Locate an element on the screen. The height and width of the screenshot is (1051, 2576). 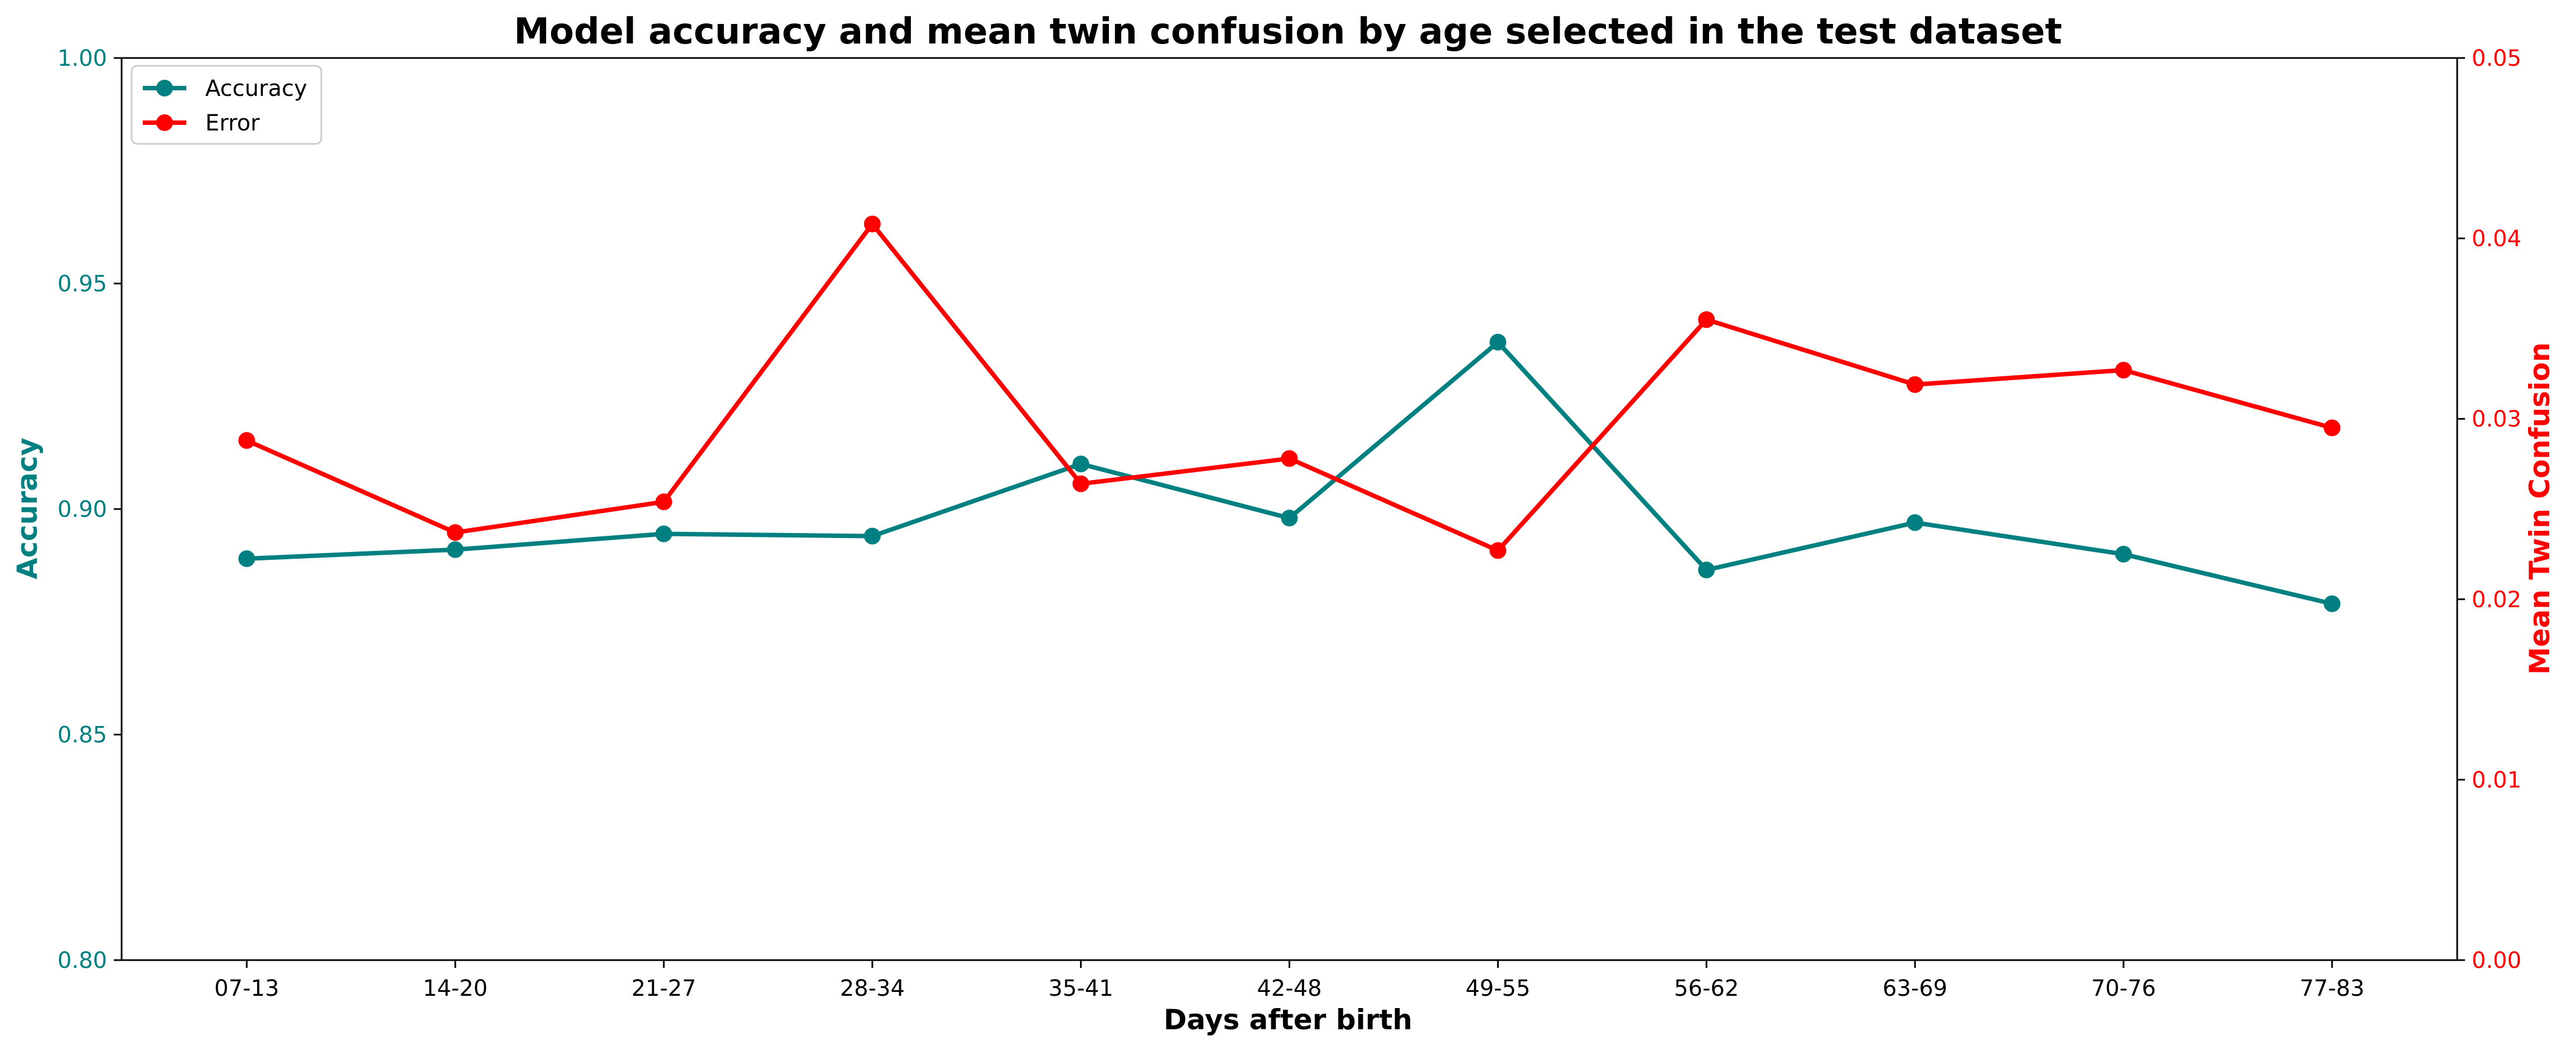
x-tick-label: 56-62 is located at coordinates (1706, 988).